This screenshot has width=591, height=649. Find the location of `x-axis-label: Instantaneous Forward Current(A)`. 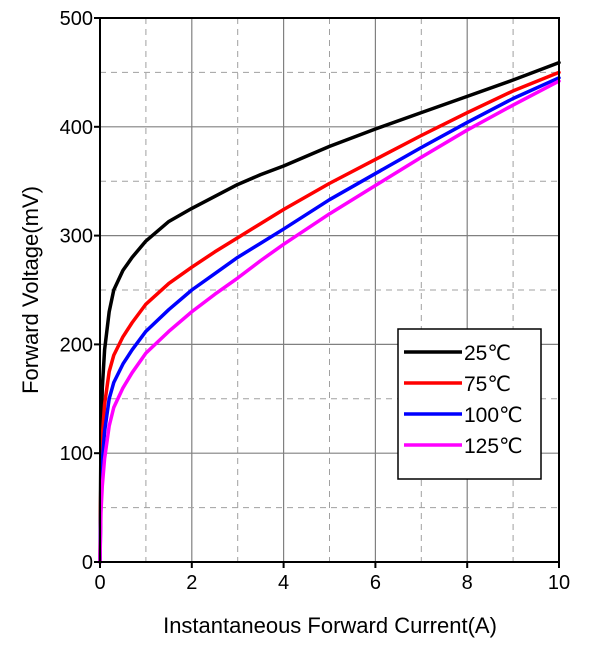

x-axis-label: Instantaneous Forward Current(A) is located at coordinates (330, 625).